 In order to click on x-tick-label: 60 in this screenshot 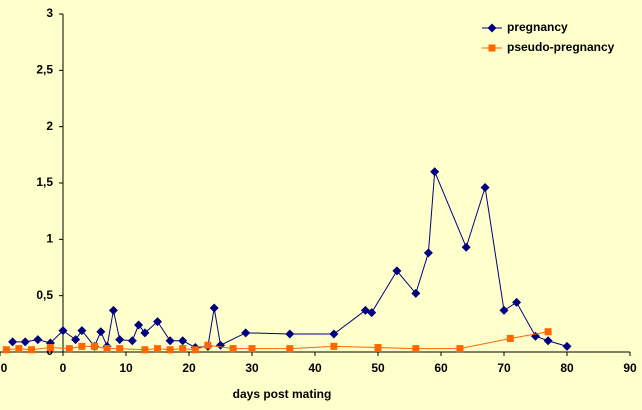, I will do `click(441, 368)`.